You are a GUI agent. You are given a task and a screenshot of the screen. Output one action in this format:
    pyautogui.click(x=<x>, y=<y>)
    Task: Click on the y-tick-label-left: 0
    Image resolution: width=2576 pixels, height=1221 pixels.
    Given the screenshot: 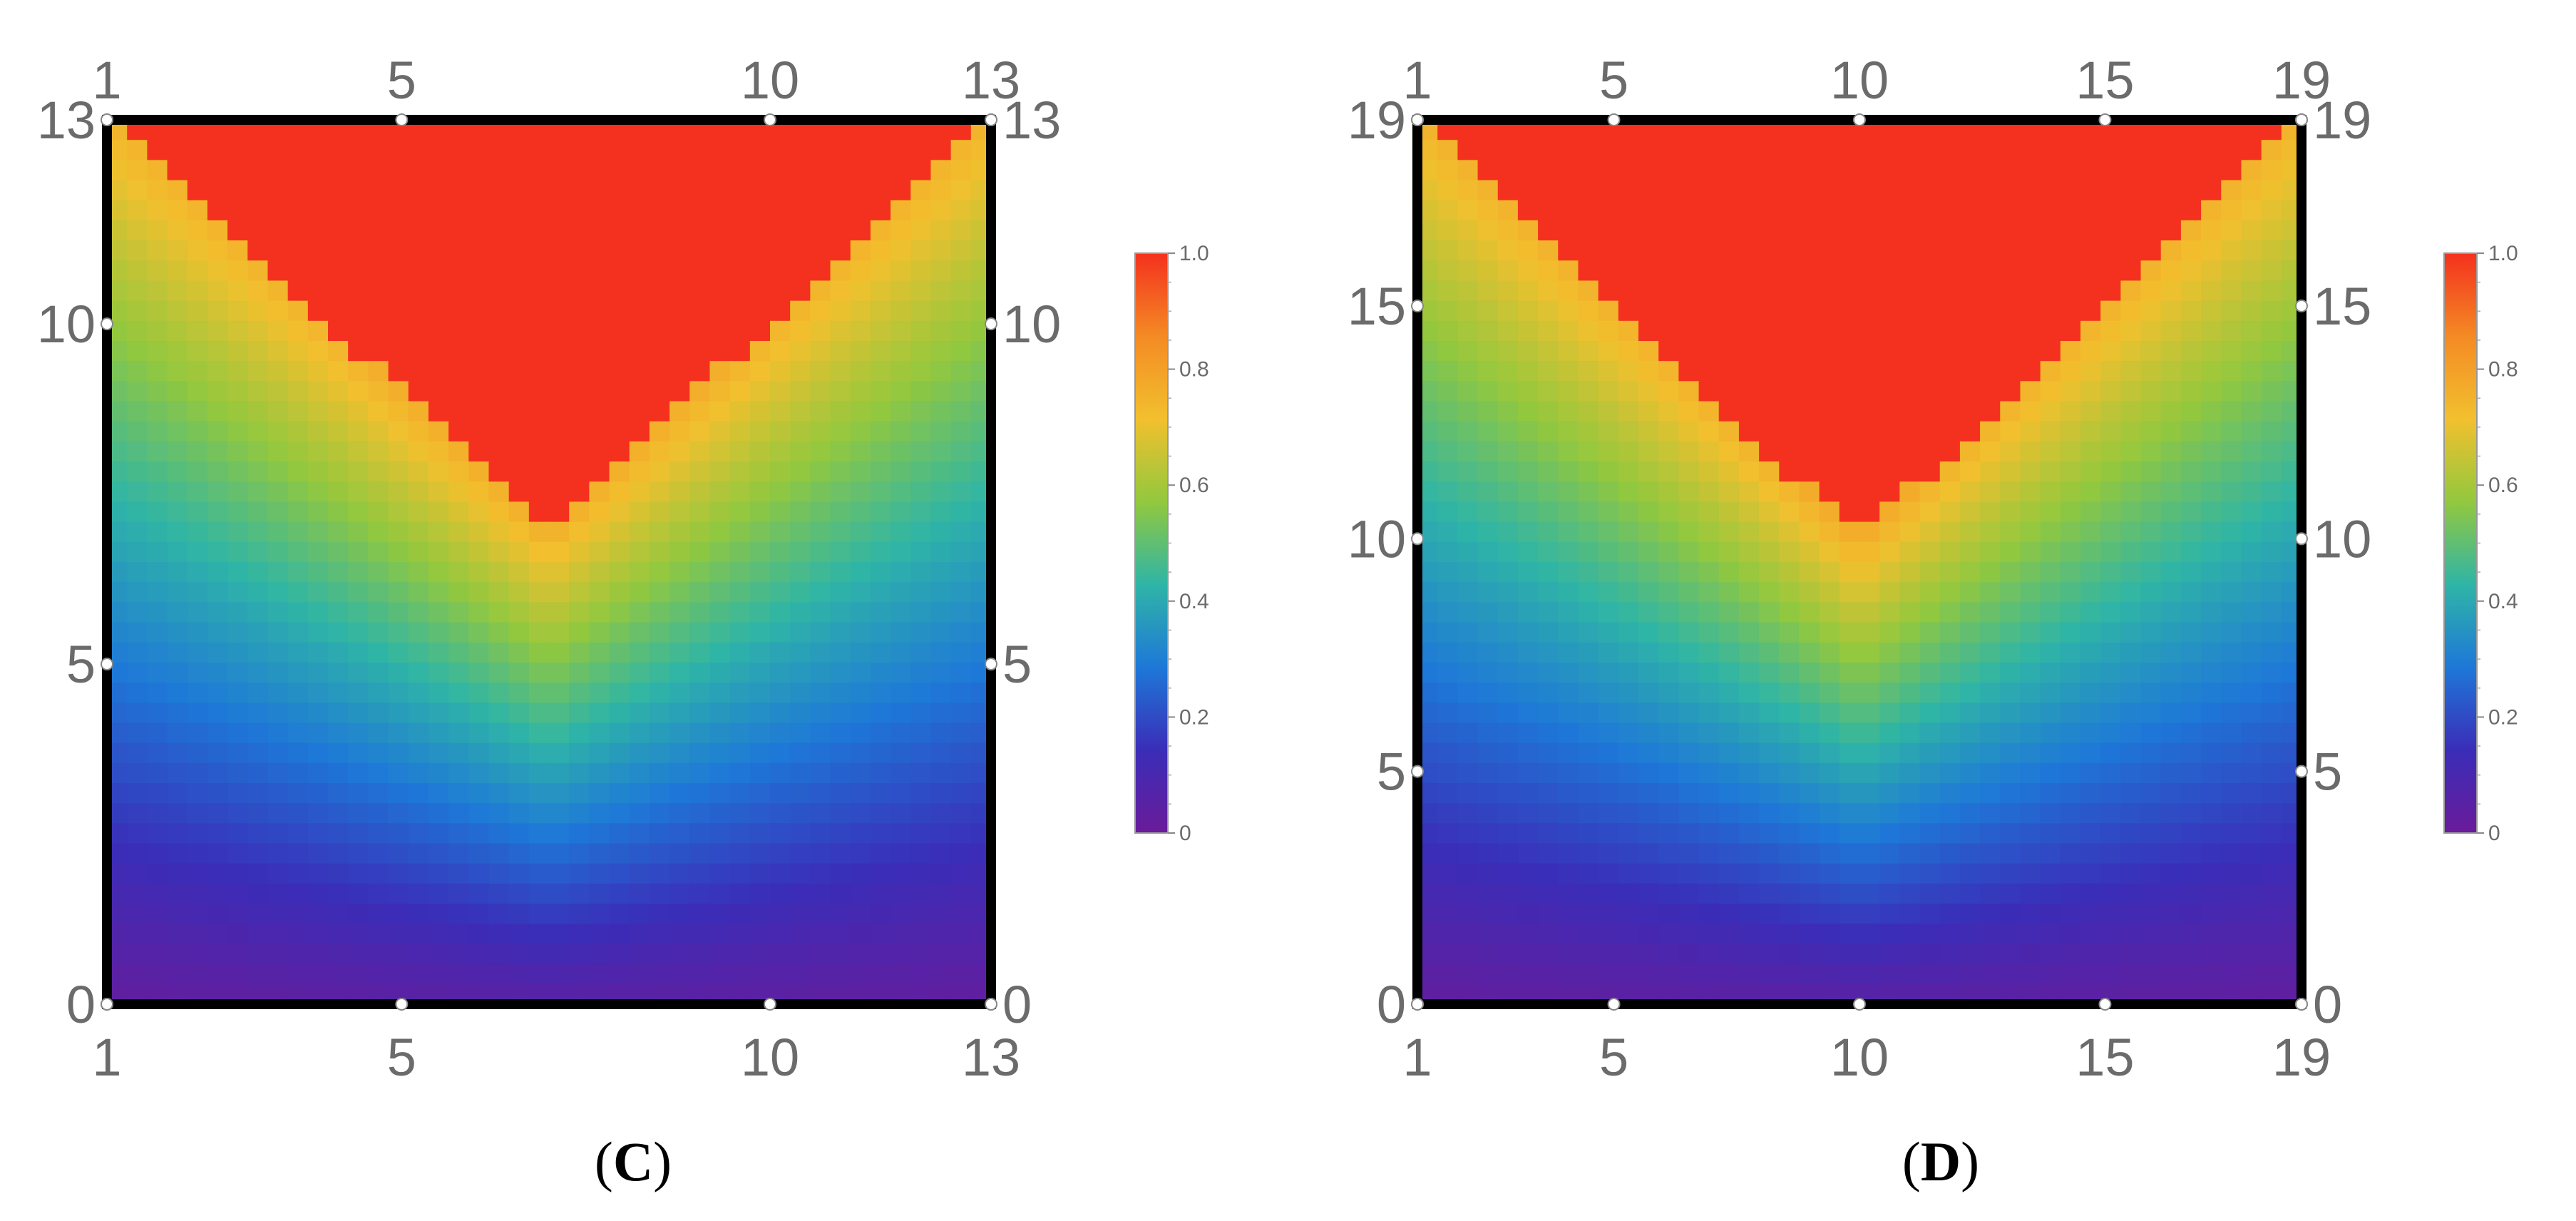 What is the action you would take?
    pyautogui.click(x=1391, y=1004)
    